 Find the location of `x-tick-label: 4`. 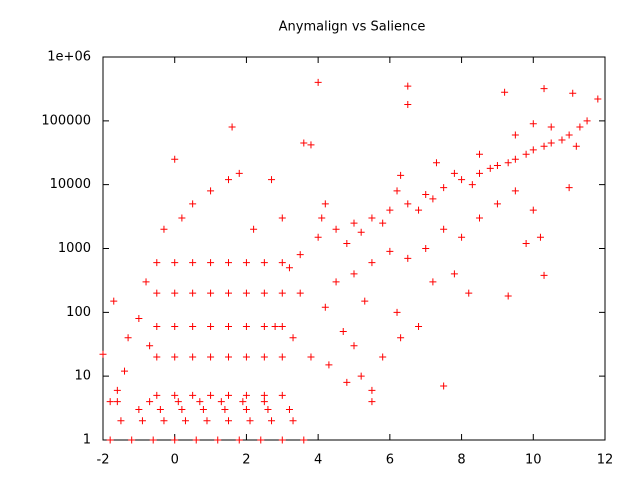

x-tick-label: 4 is located at coordinates (318, 460).